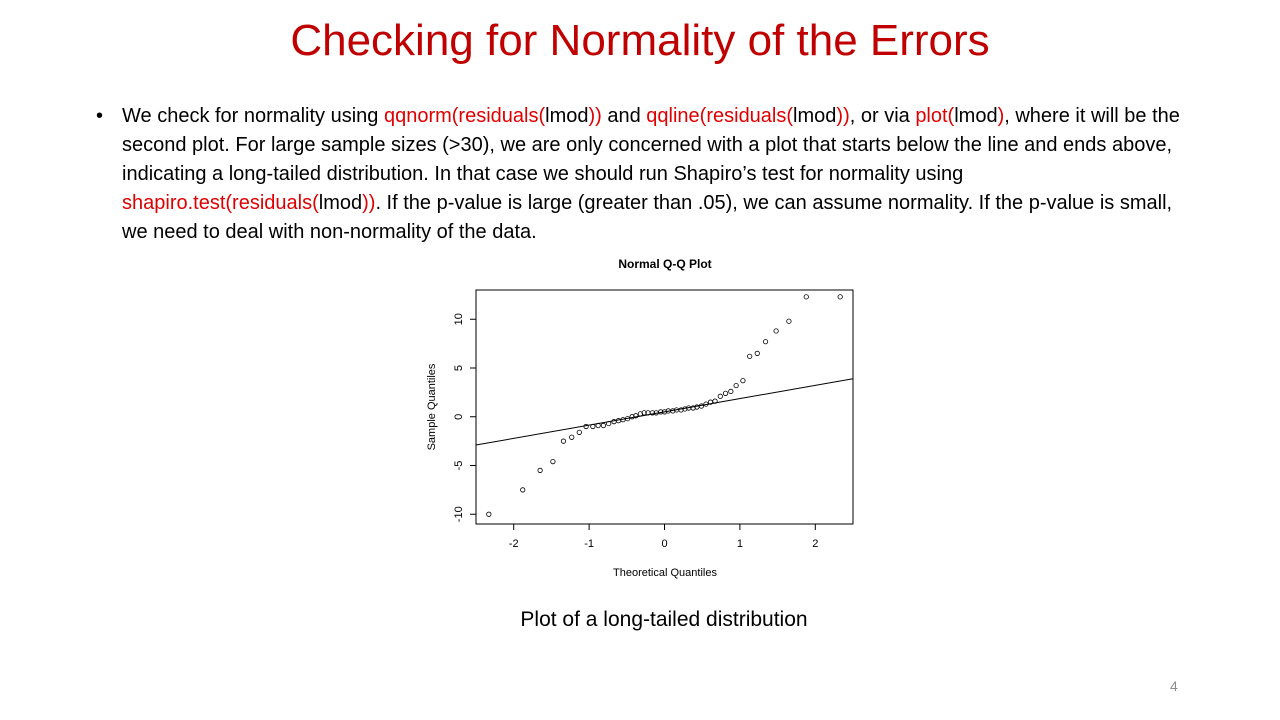 The width and height of the screenshot is (1280, 720). I want to click on plot-frame, so click(664, 407).